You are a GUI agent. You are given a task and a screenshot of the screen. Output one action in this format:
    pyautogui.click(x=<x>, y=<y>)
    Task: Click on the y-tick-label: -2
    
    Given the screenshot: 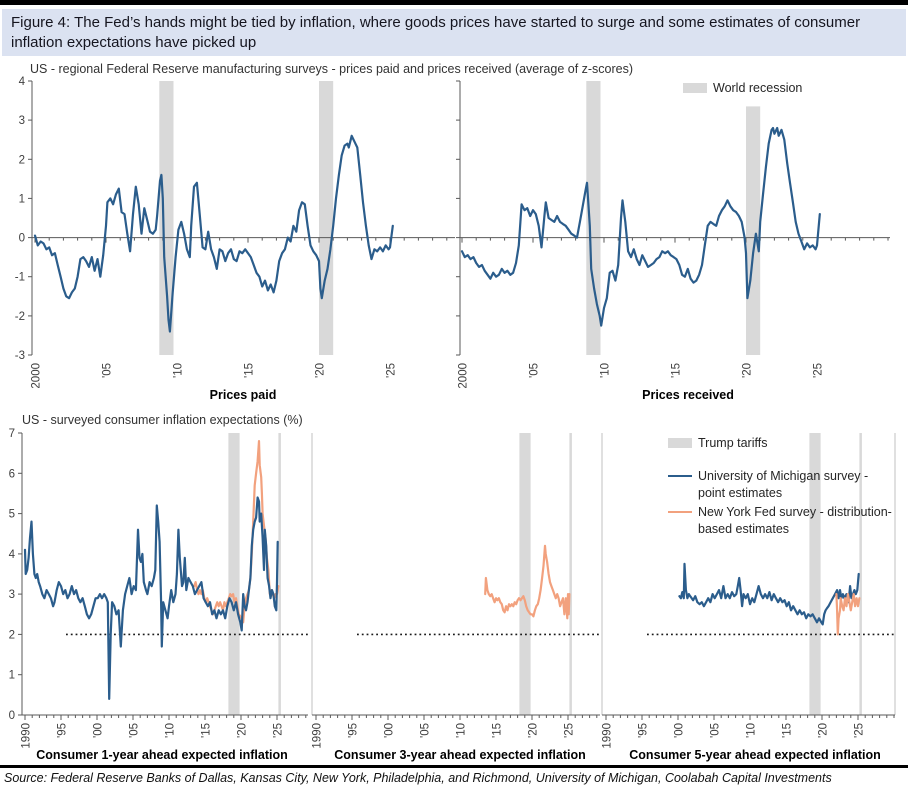 What is the action you would take?
    pyautogui.click(x=20, y=317)
    